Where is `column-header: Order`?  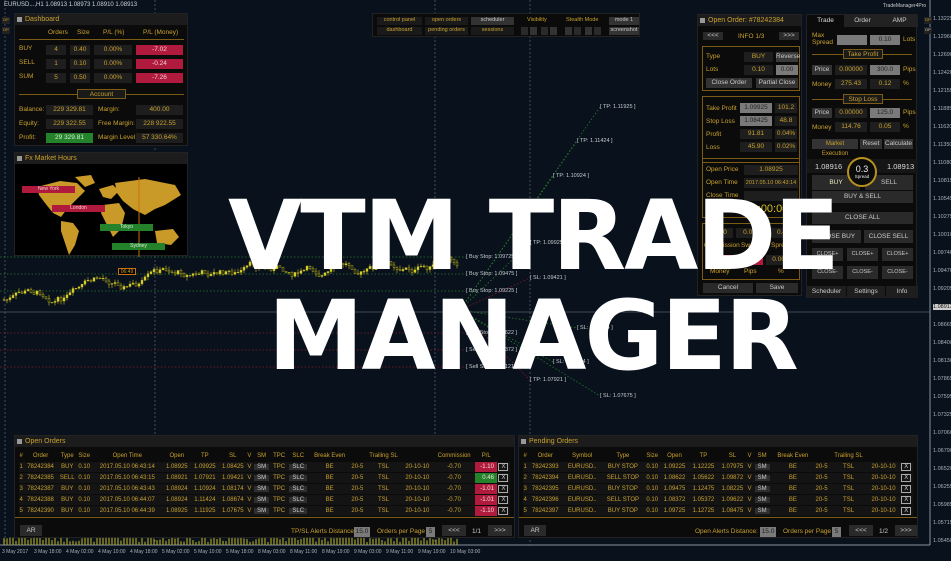 column-header: Order is located at coordinates (40, 455).